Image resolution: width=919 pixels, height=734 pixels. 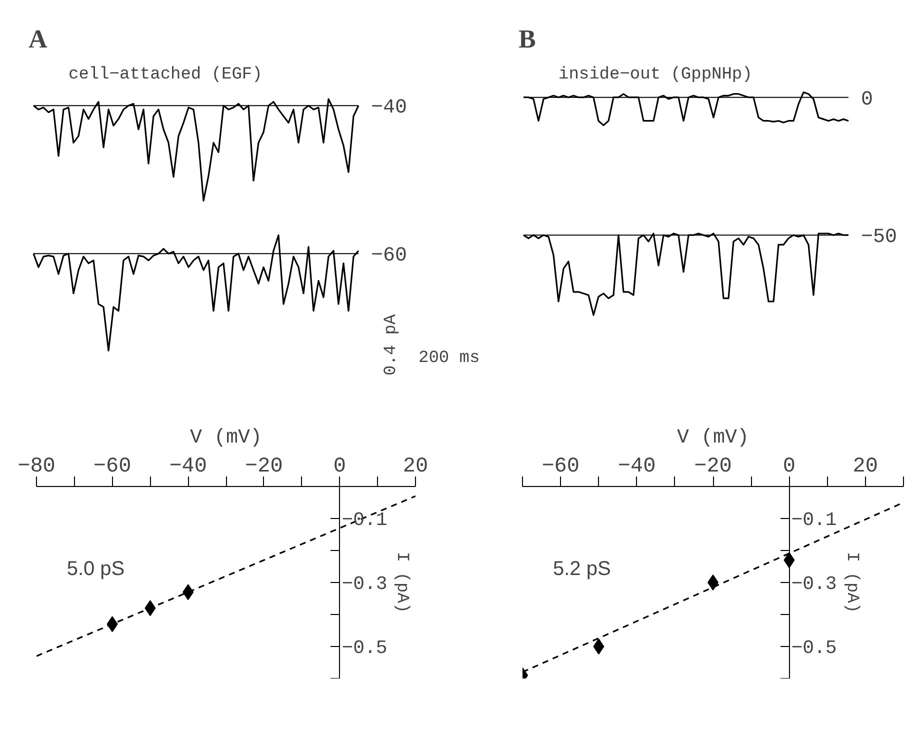 What do you see at coordinates (38, 39) in the screenshot?
I see `chart-title: A` at bounding box center [38, 39].